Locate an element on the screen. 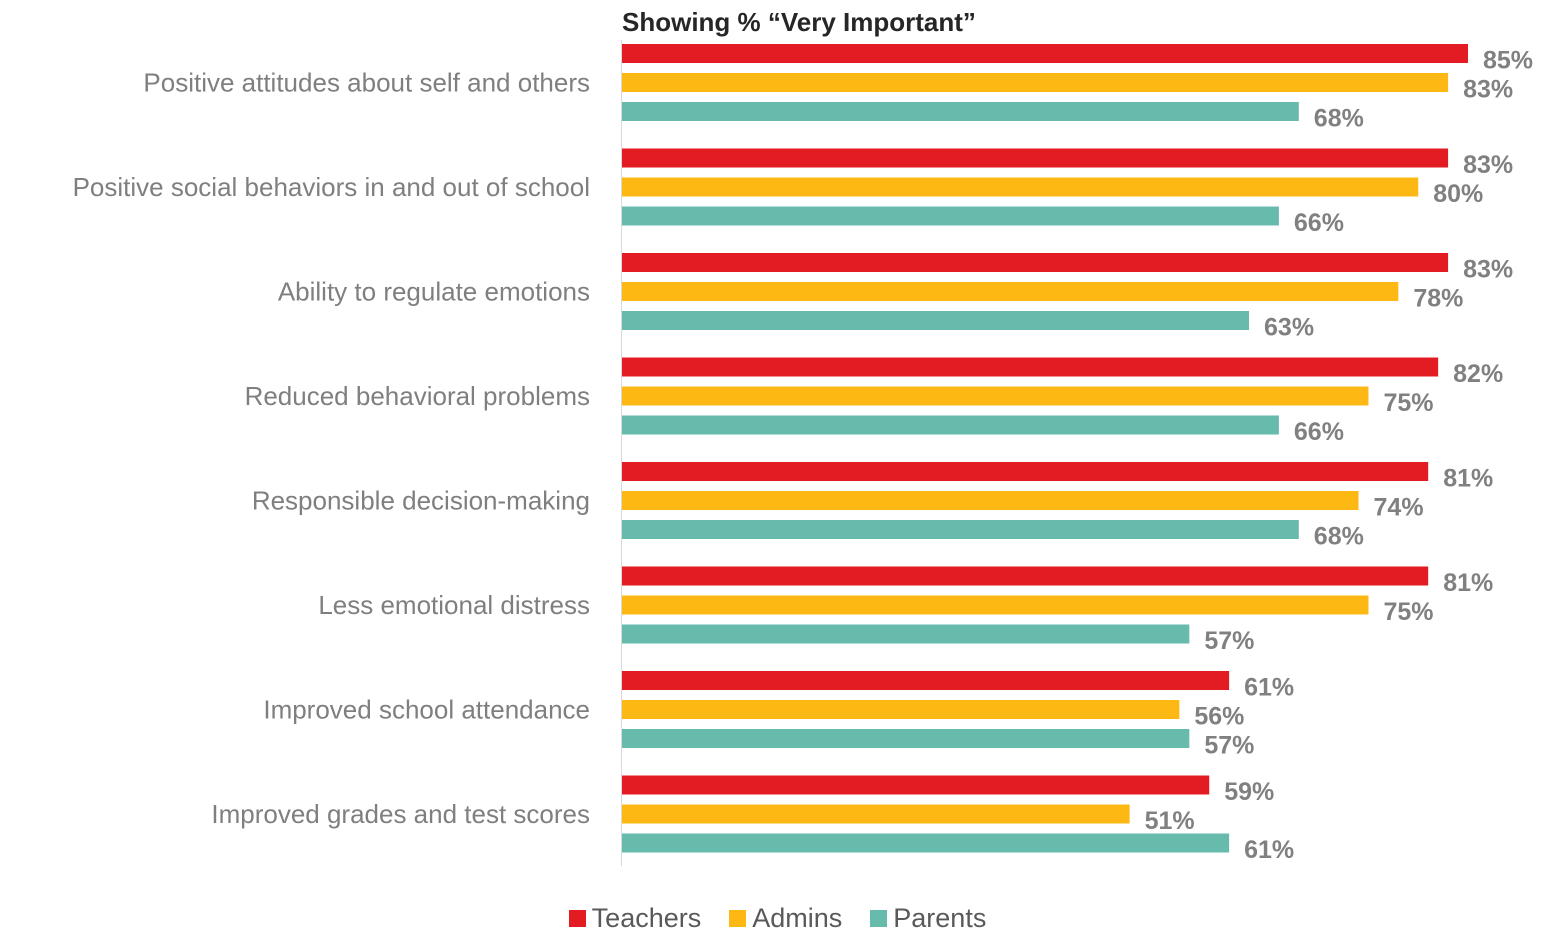 This screenshot has height=934, width=1555. data-label-parents-positive-attitudes-about-self-and-others: 68% is located at coordinates (1339, 119).